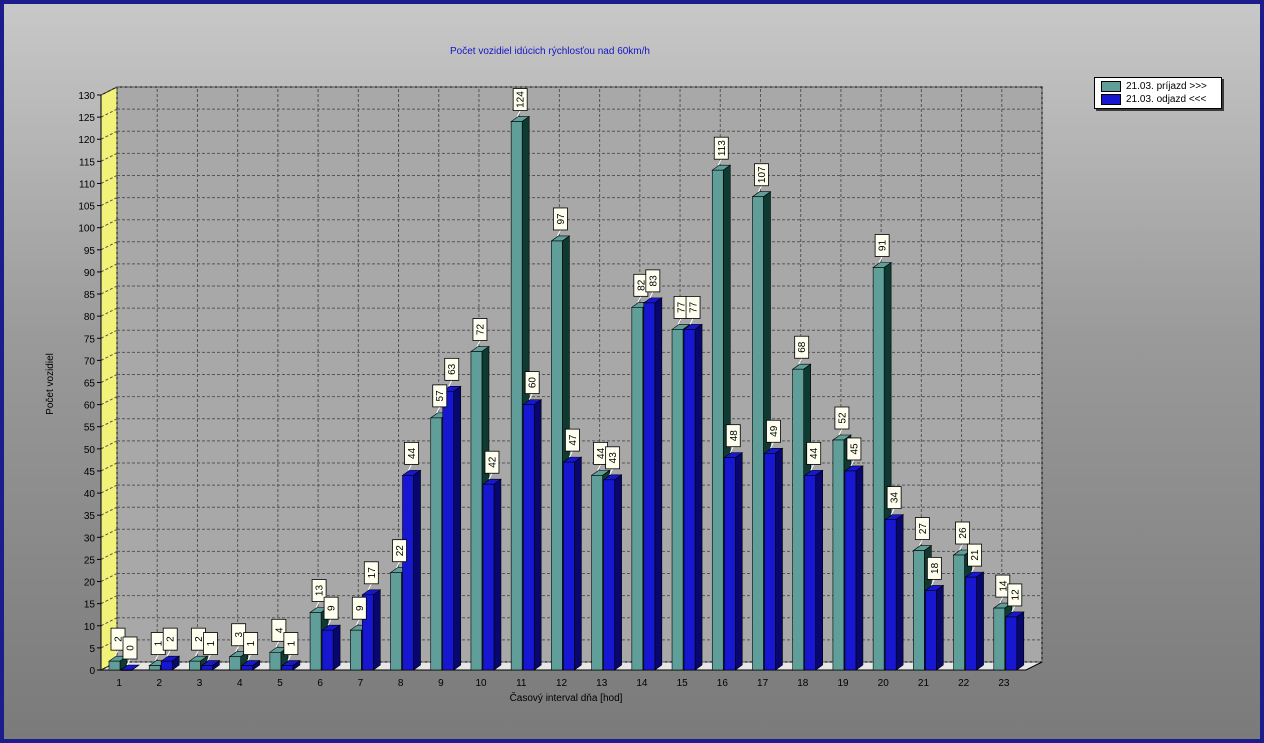 This screenshot has height=743, width=1264. I want to click on data-label-leader-s0-c18, so click(840, 432).